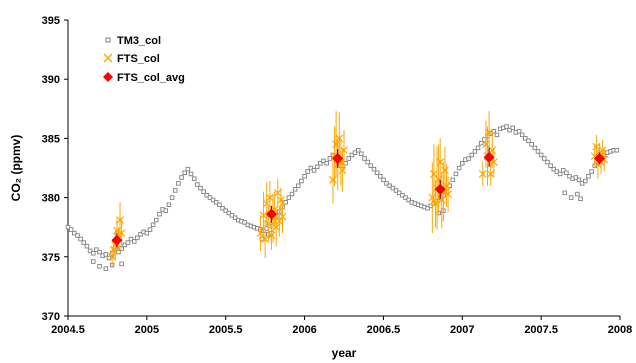 The image size is (636, 363). Describe the element at coordinates (51, 21) in the screenshot. I see `y-tick-label: 395` at that location.